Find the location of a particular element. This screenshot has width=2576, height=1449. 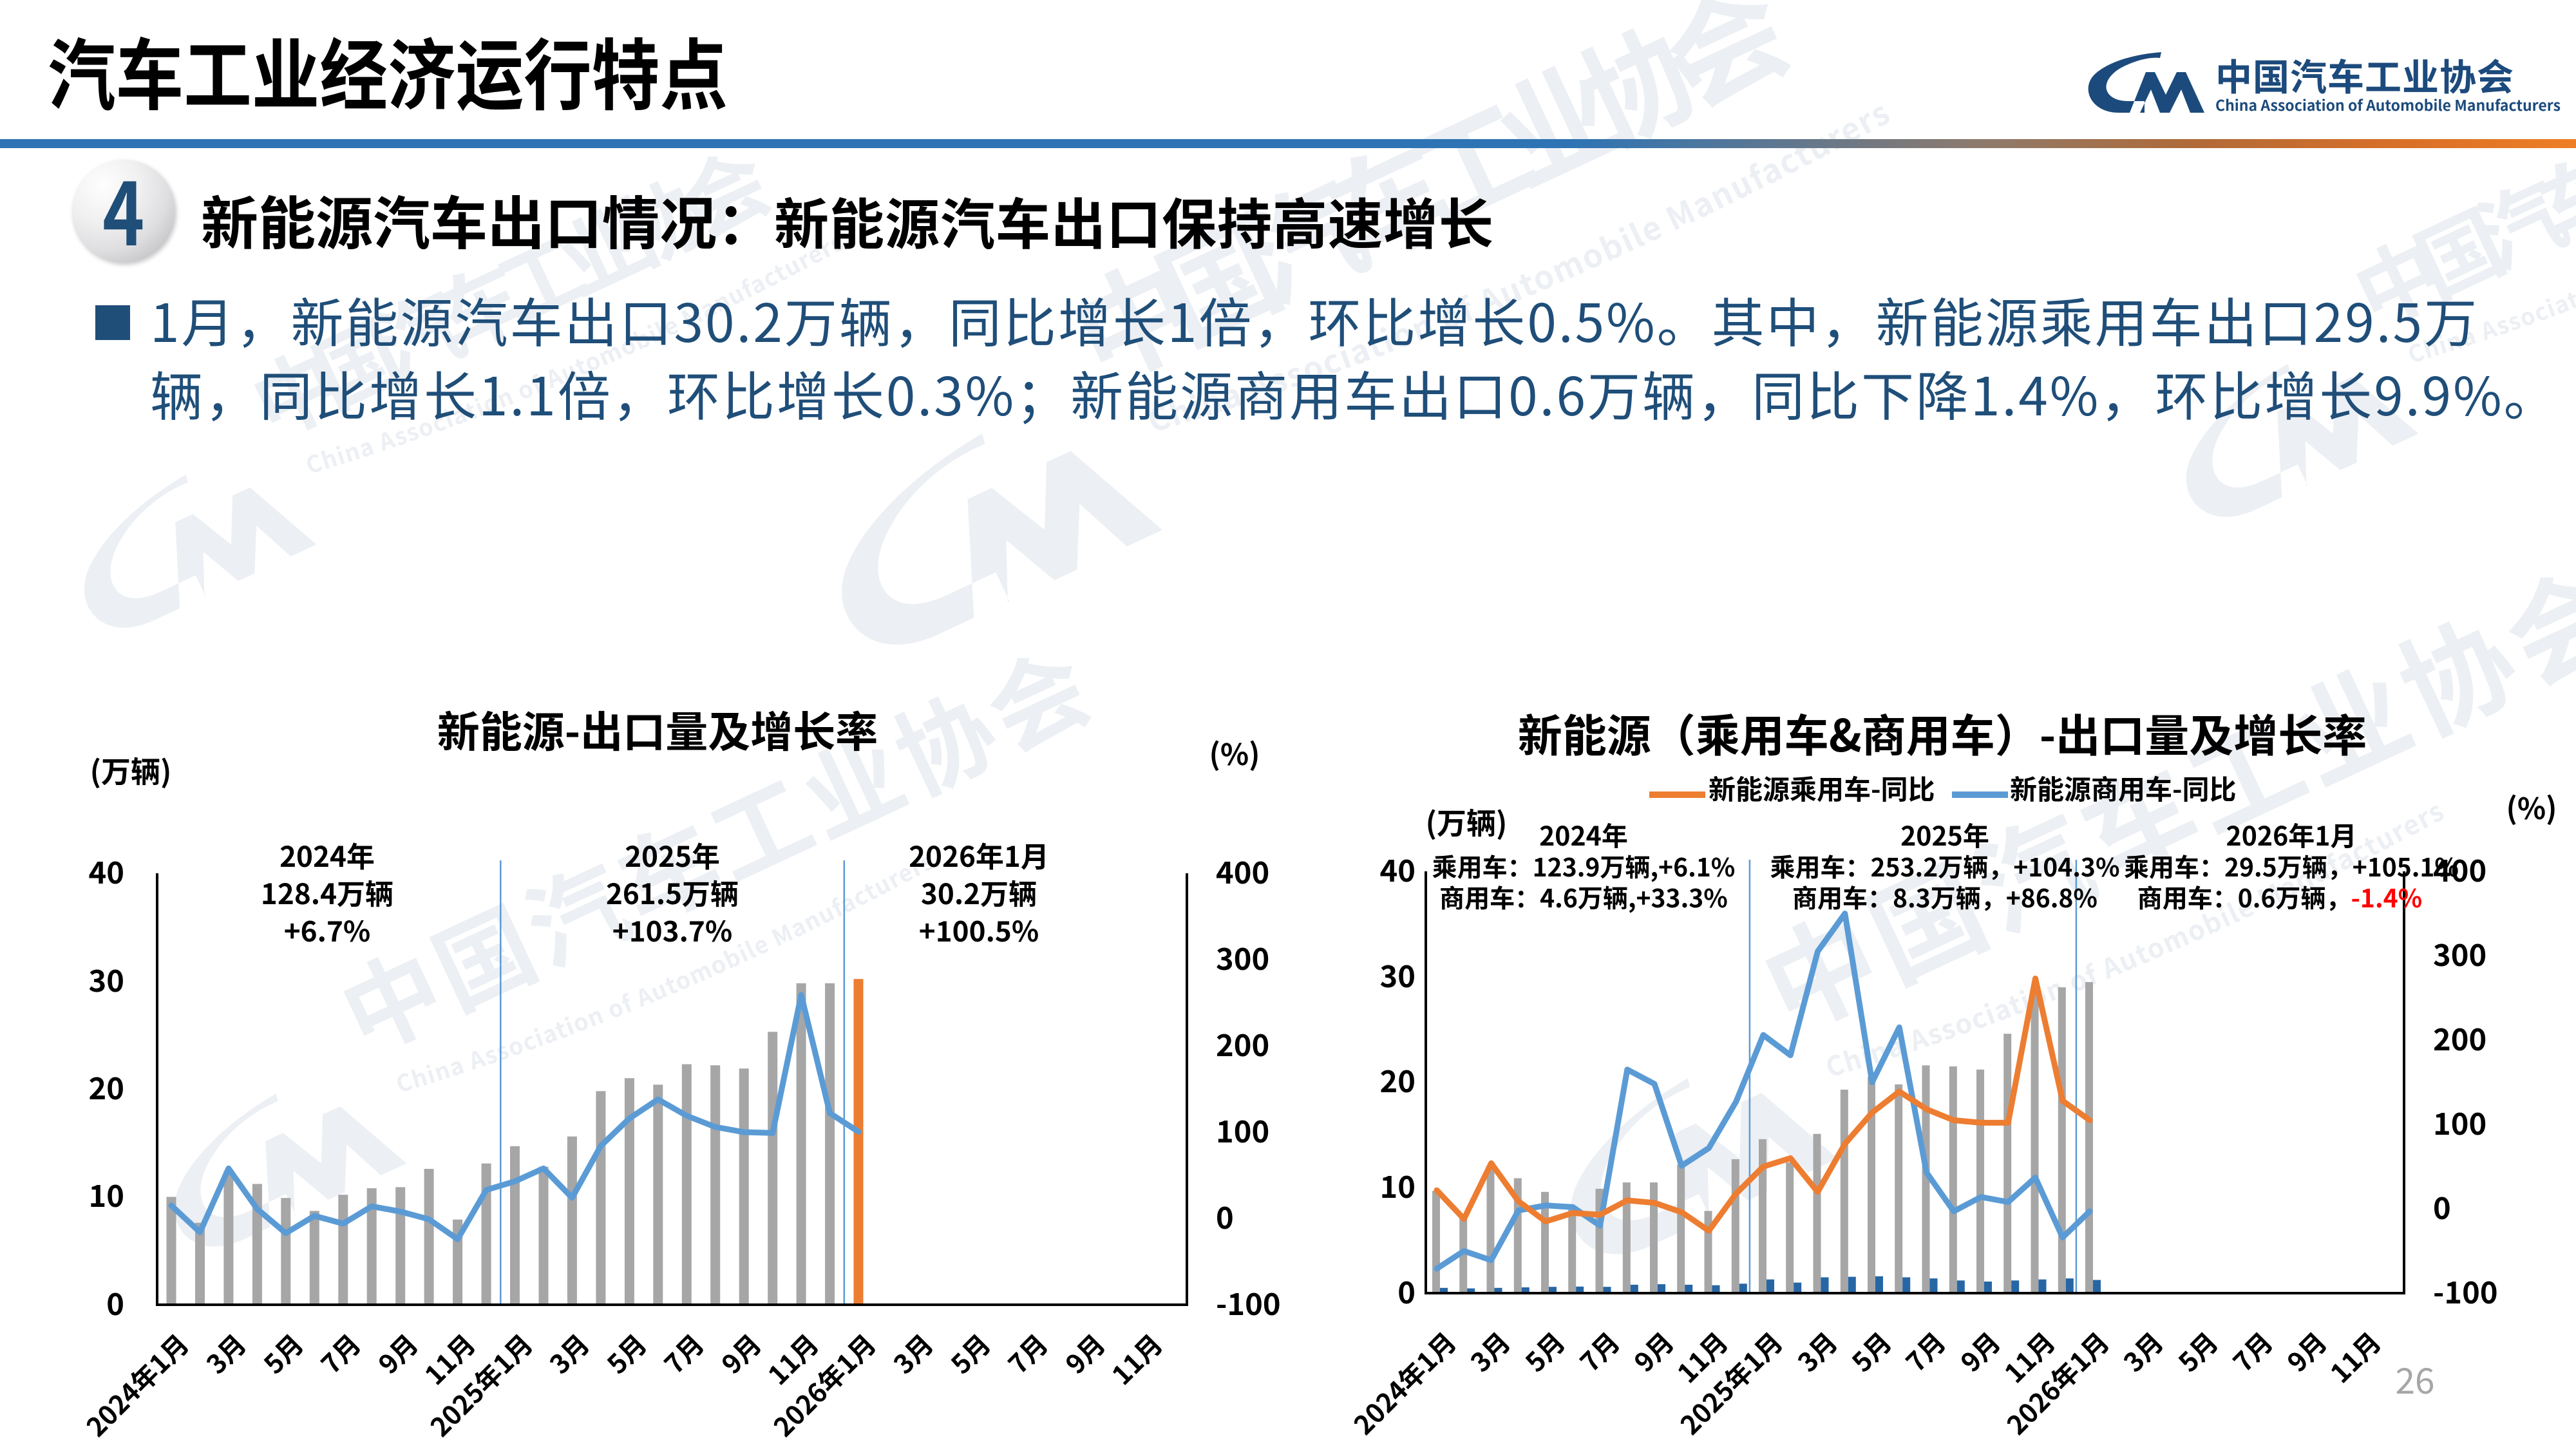

svg-text: +6.7% is located at coordinates (327, 930).